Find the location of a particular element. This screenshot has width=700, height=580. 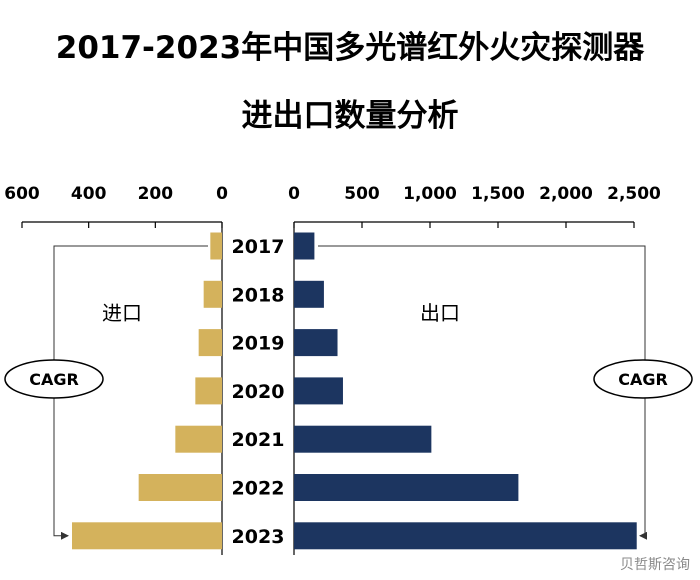

export-cagr-bracket-bottom is located at coordinates (643, 469).